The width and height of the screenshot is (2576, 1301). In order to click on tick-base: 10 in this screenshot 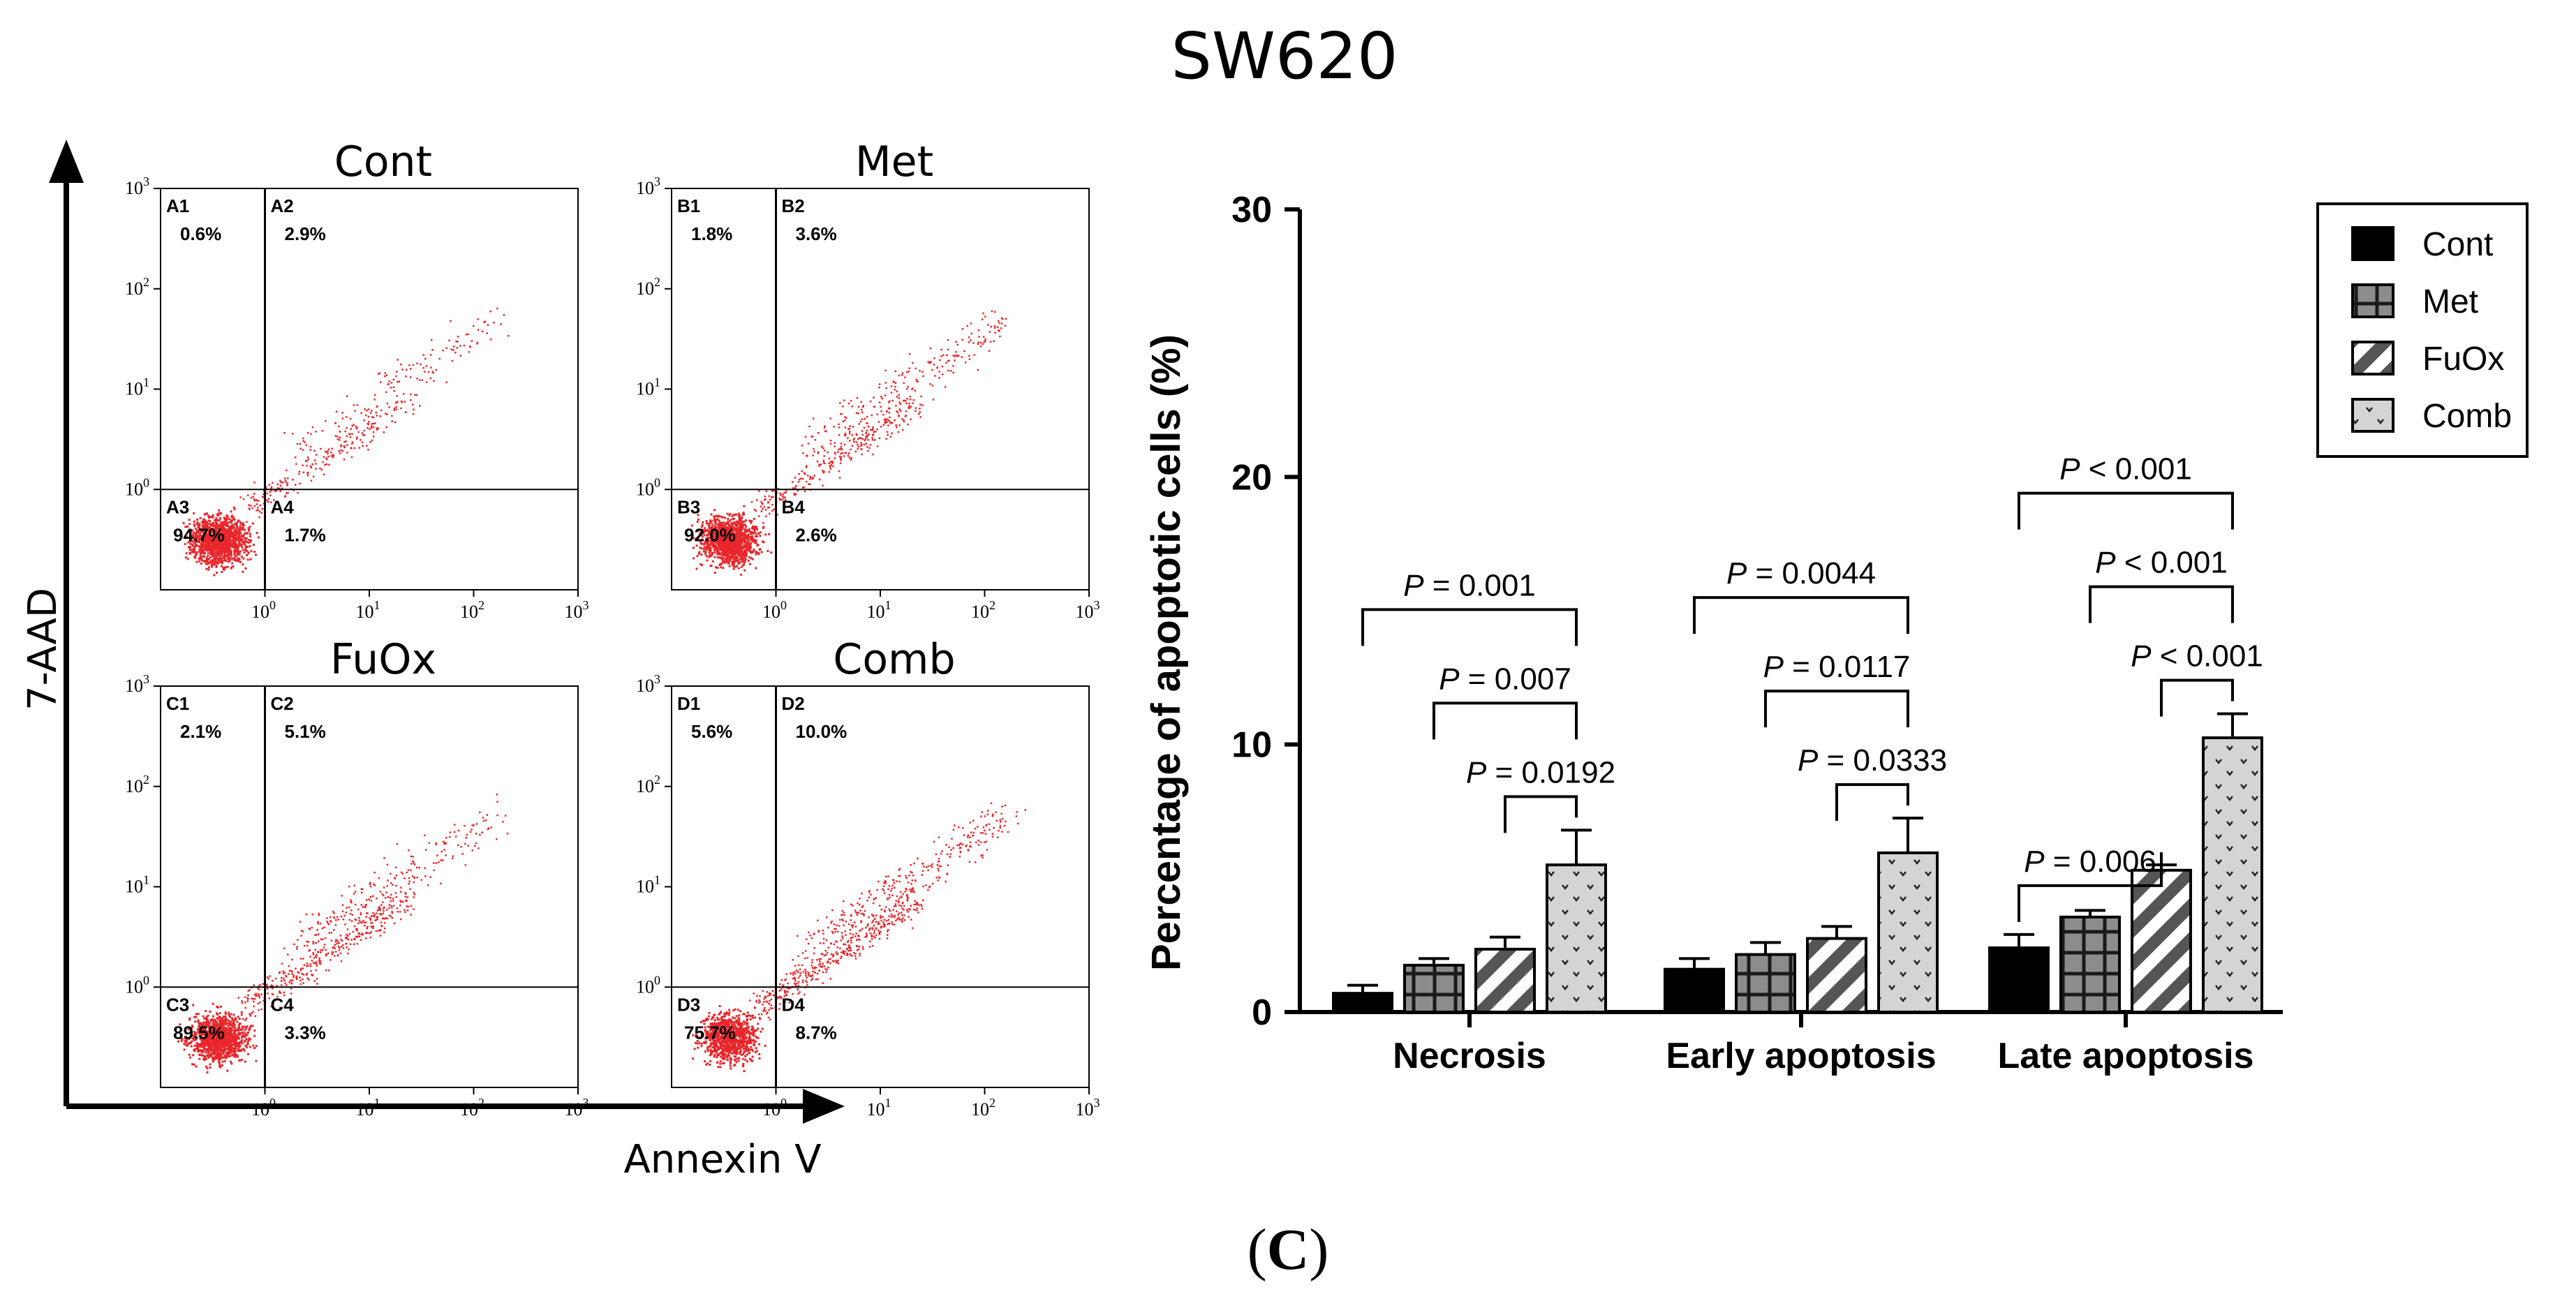, I will do `click(365, 612)`.